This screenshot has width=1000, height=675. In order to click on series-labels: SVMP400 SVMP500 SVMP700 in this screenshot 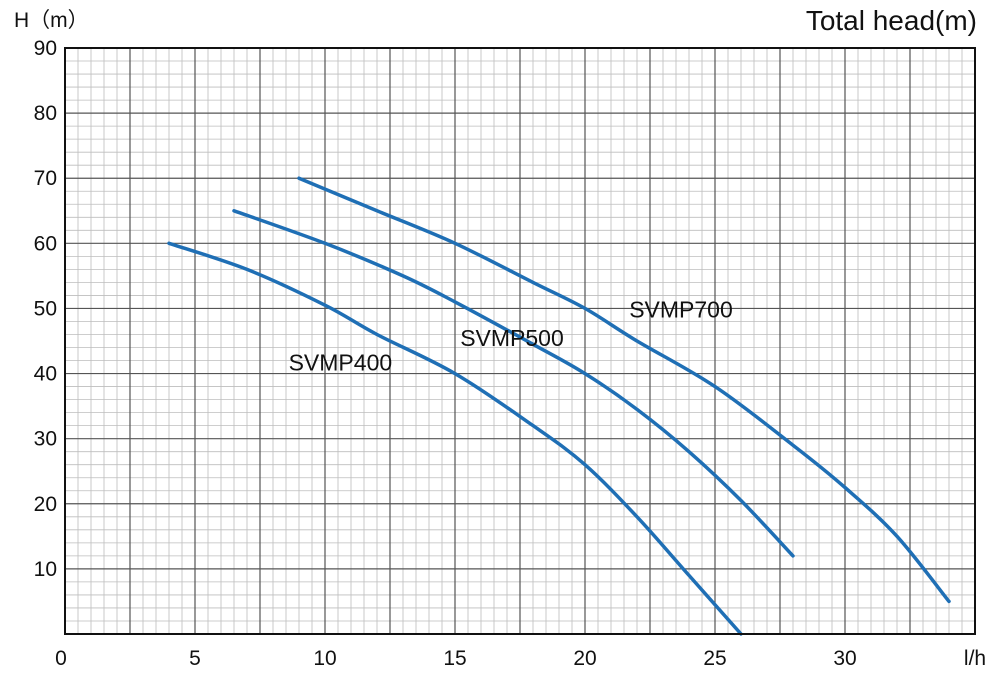, I will do `click(511, 336)`.